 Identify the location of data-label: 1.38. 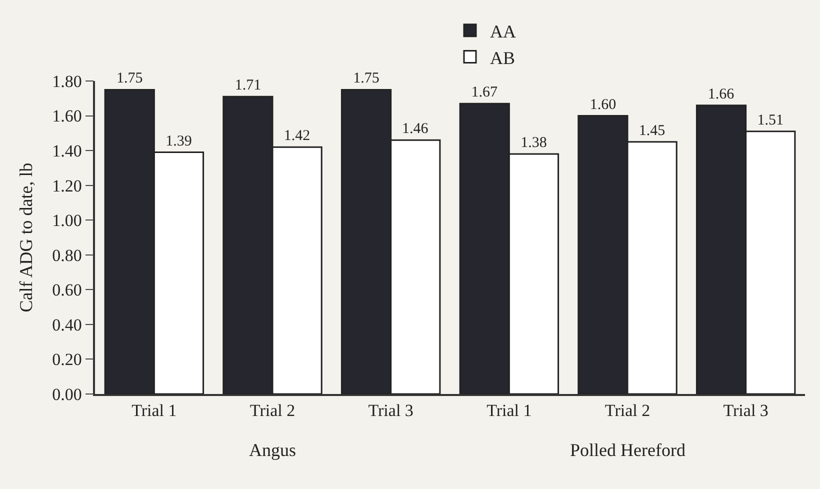
(533, 143).